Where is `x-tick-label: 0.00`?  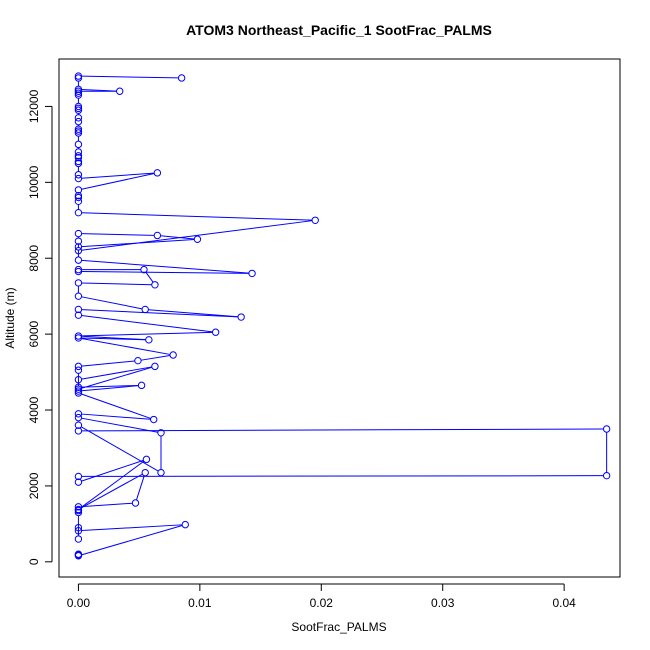
x-tick-label: 0.00 is located at coordinates (79, 603).